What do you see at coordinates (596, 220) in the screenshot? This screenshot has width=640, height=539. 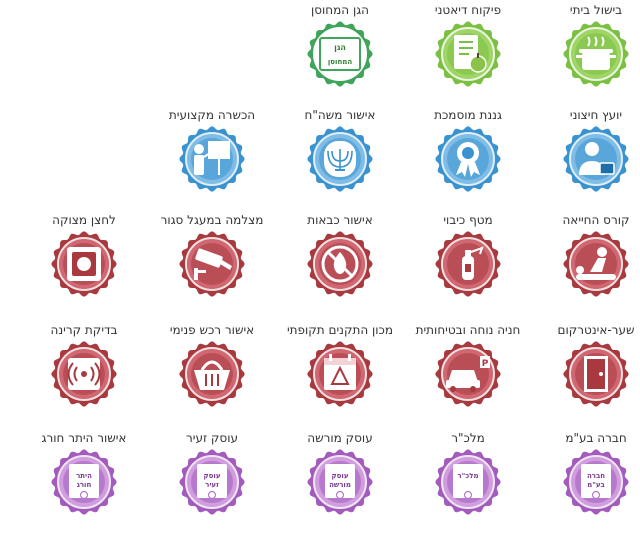 I see `badge-label: קורס החייאה` at bounding box center [596, 220].